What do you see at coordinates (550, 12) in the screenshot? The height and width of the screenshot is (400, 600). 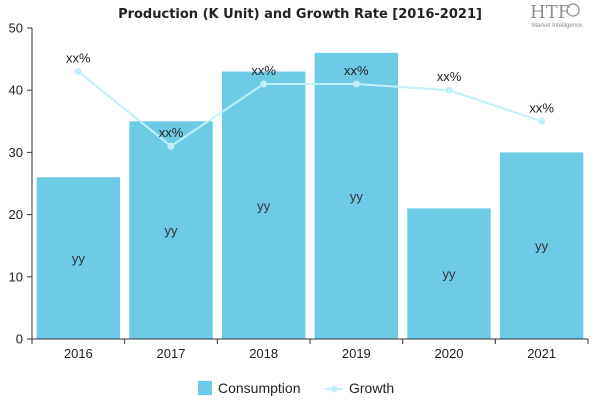 I see `logo-text: HTF` at bounding box center [550, 12].